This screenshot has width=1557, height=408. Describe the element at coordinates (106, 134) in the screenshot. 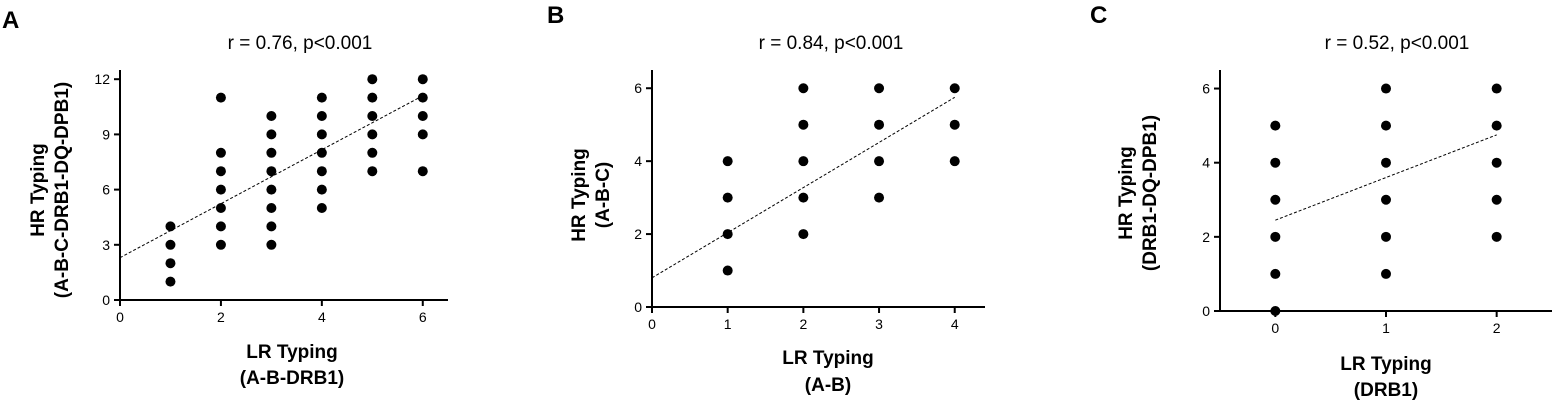

I see `y-tick-label: 9` at that location.